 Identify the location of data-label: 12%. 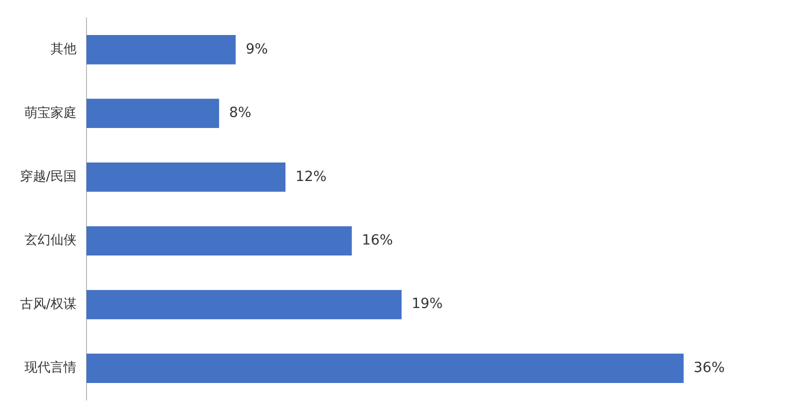
(311, 176).